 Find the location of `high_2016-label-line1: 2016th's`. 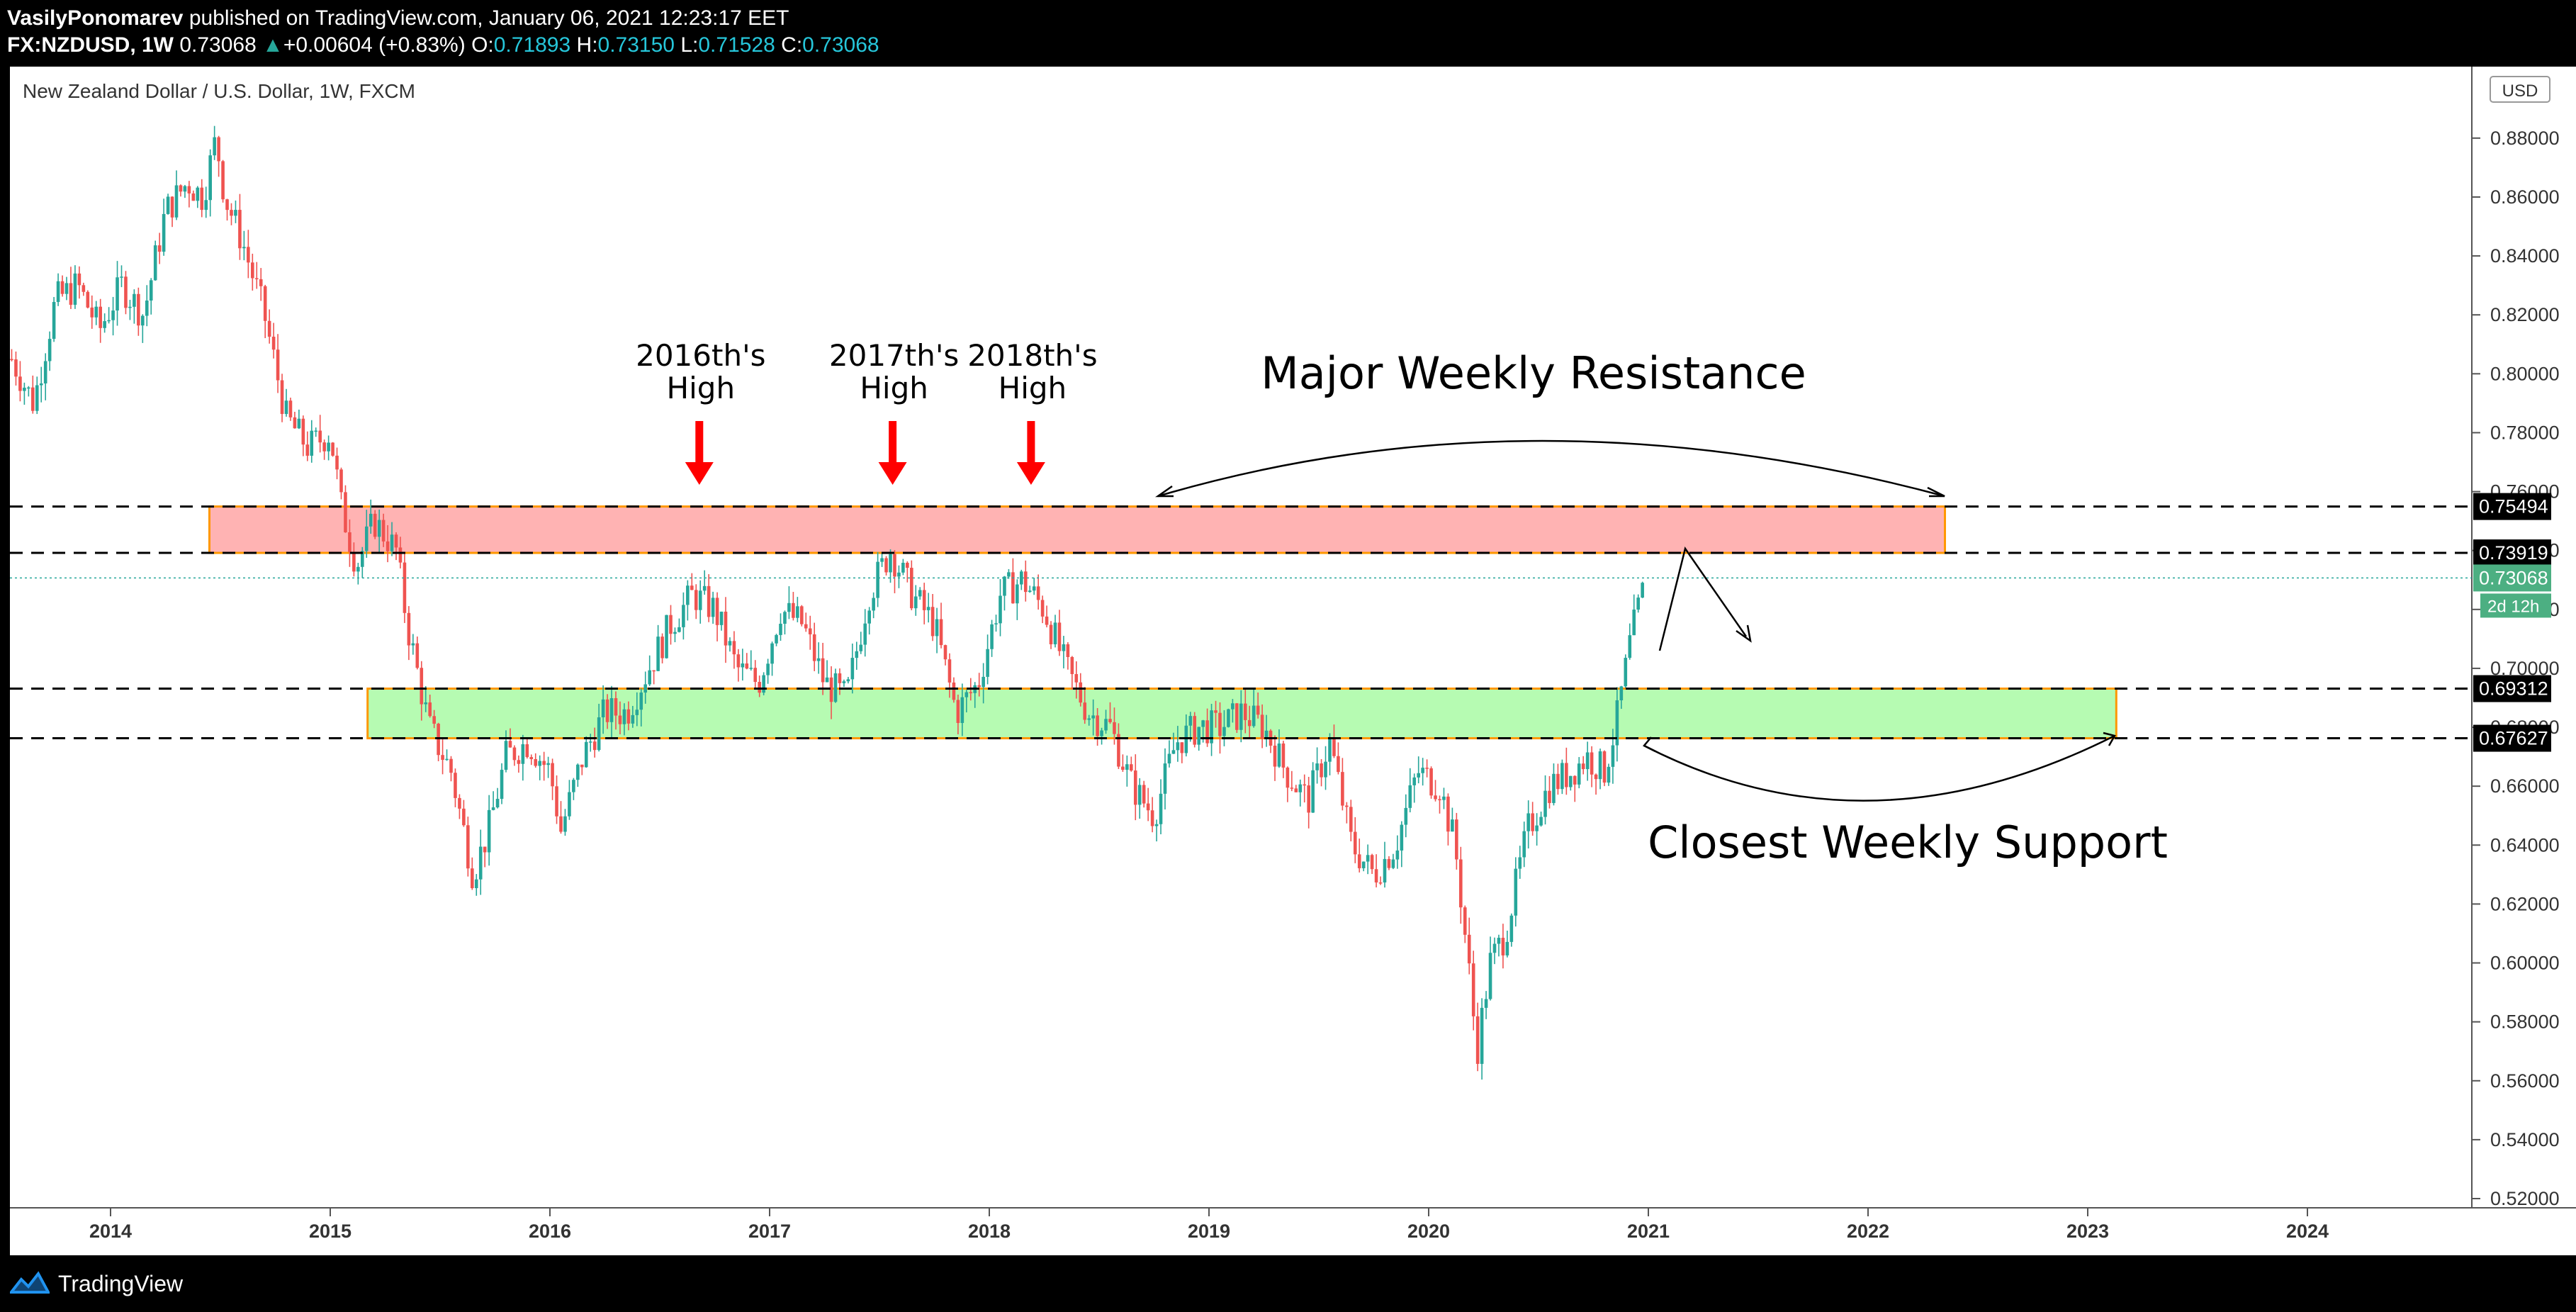

high_2016-label-line1: 2016th's is located at coordinates (700, 355).